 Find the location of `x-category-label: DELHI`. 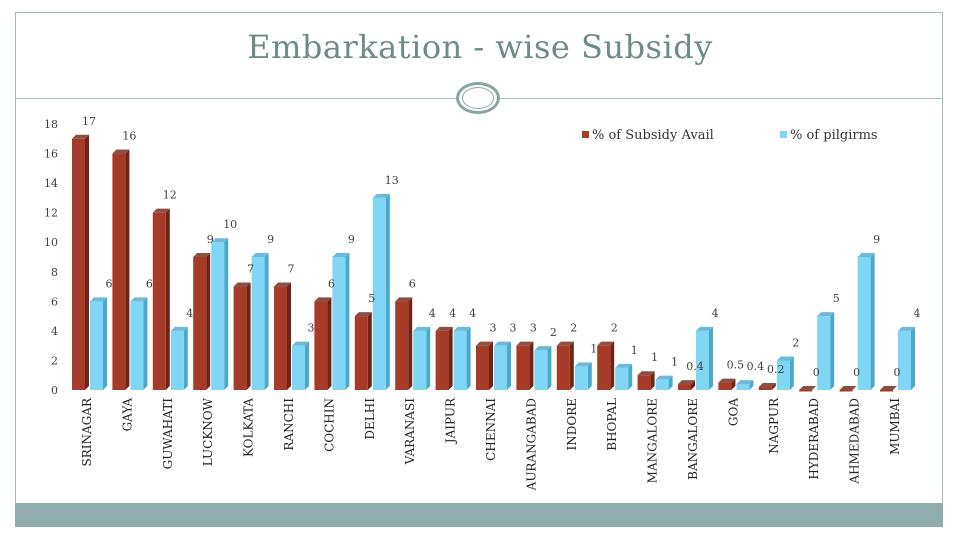

x-category-label: DELHI is located at coordinates (370, 419).